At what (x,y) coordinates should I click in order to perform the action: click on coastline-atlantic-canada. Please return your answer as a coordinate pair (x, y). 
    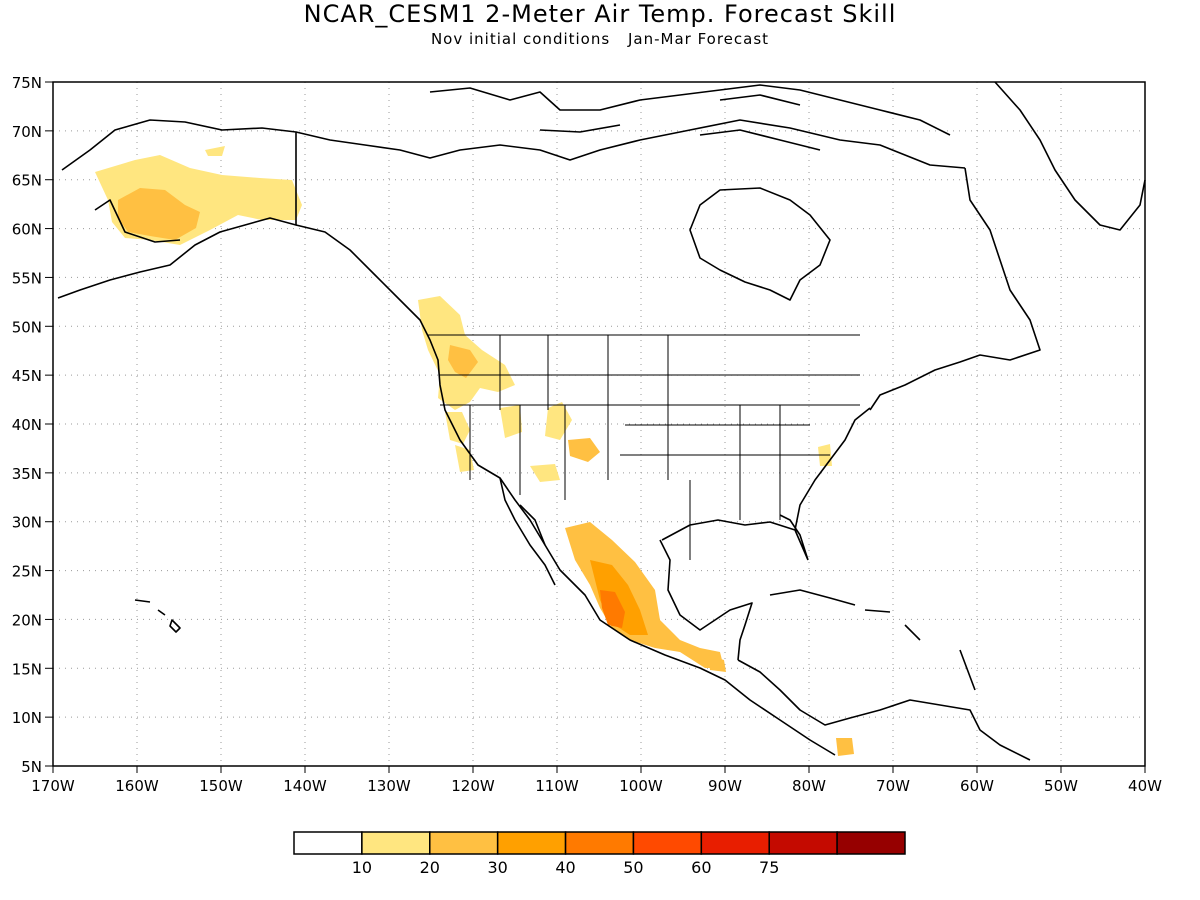
    Looking at the image, I should click on (955, 289).